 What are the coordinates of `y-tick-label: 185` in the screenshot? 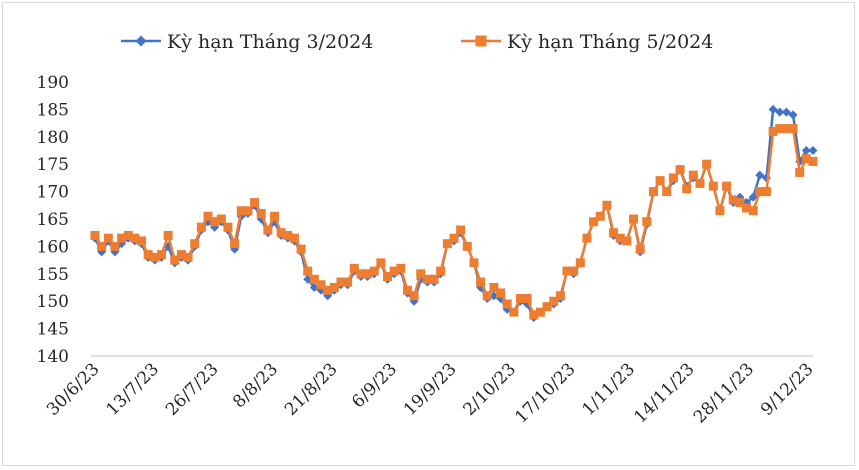 It's located at (53, 110).